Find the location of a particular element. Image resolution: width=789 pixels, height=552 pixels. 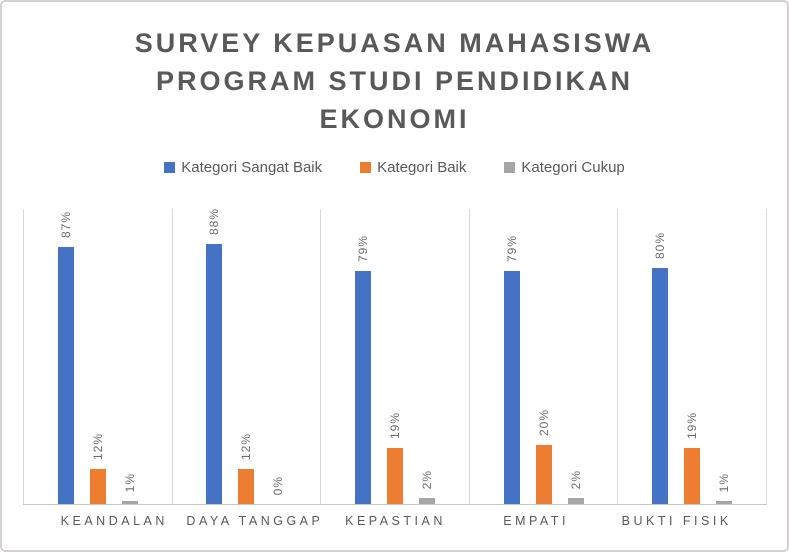

bar-kategori-baik-keandalan is located at coordinates (97, 486).